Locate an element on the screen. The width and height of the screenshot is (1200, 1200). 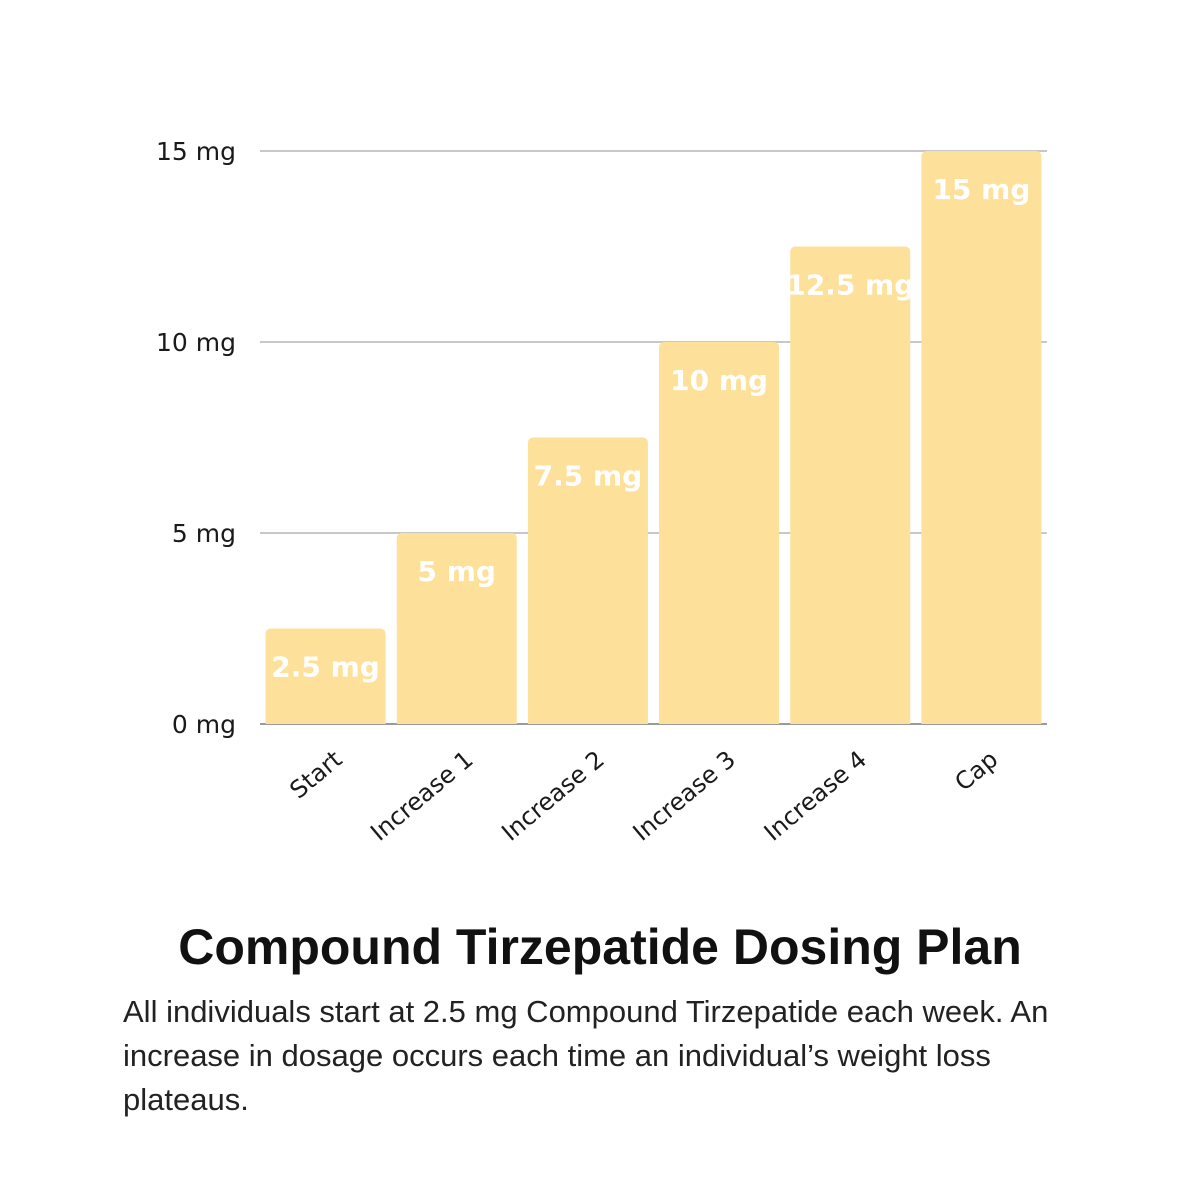
x-category-label: Increase 1 is located at coordinates (421, 795).